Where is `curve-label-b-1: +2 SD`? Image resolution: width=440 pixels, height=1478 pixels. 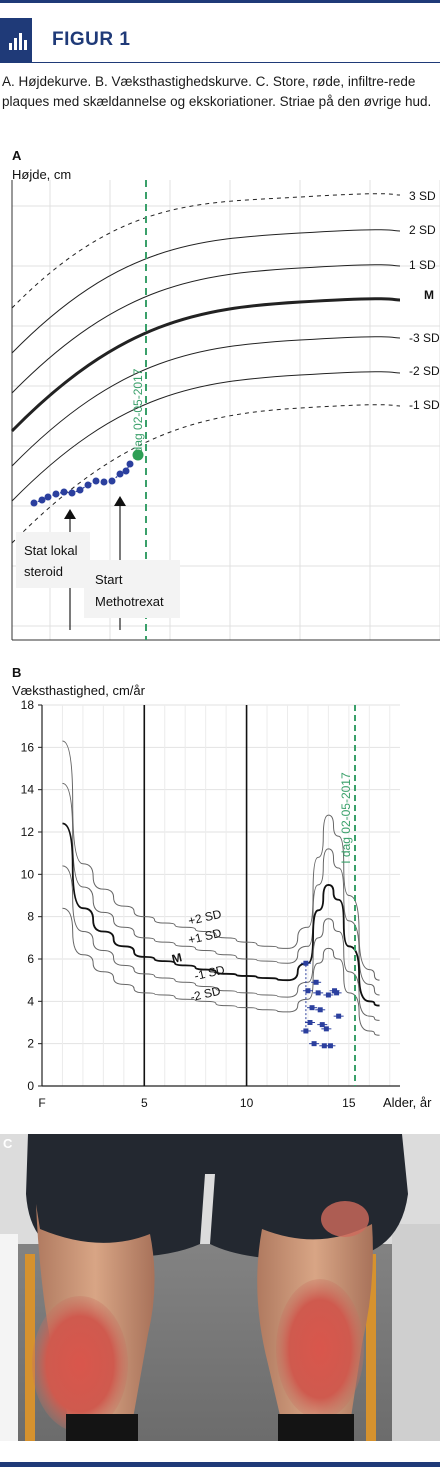 curve-label-b-1: +2 SD is located at coordinates (205, 917).